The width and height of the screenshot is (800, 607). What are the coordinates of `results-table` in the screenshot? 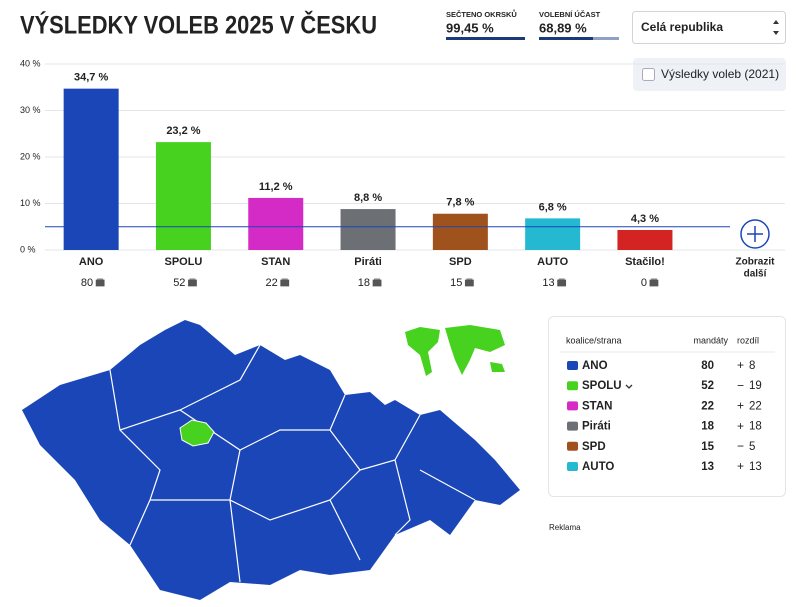 It's located at (667, 406).